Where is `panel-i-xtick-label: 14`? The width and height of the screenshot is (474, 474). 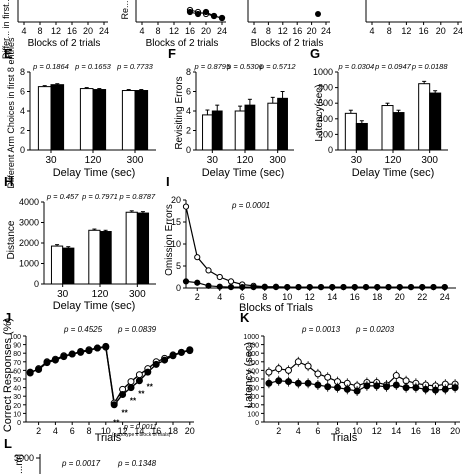 panel-i-xtick-label: 14 is located at coordinates (332, 297).